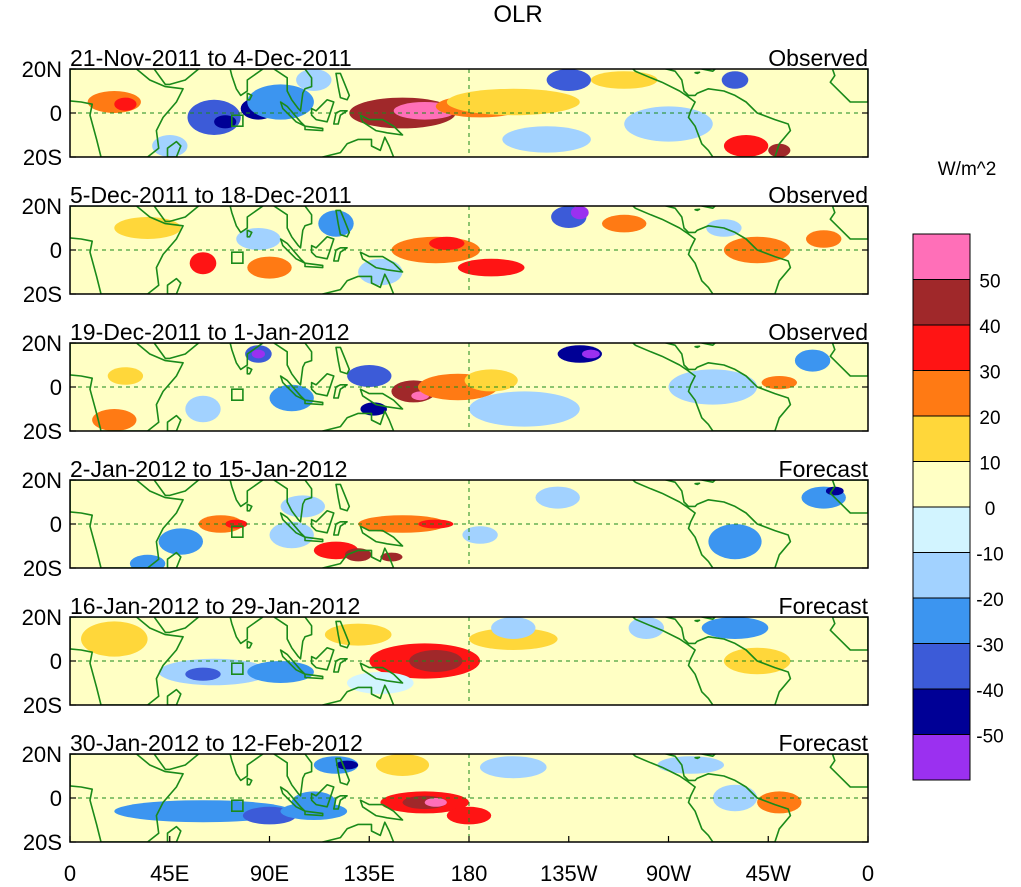 This screenshot has height=887, width=1021. Describe the element at coordinates (211, 58) in the screenshot. I see `panel-period: 21-Nov-2011 to 4-Dec-2011` at that location.